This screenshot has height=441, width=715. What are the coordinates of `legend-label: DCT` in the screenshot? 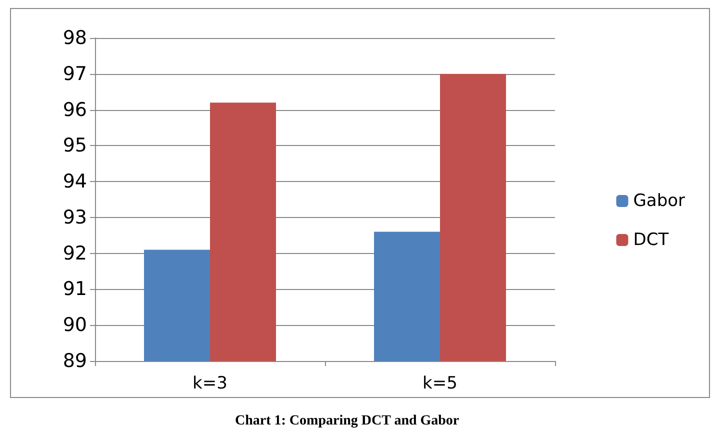 It's located at (651, 240).